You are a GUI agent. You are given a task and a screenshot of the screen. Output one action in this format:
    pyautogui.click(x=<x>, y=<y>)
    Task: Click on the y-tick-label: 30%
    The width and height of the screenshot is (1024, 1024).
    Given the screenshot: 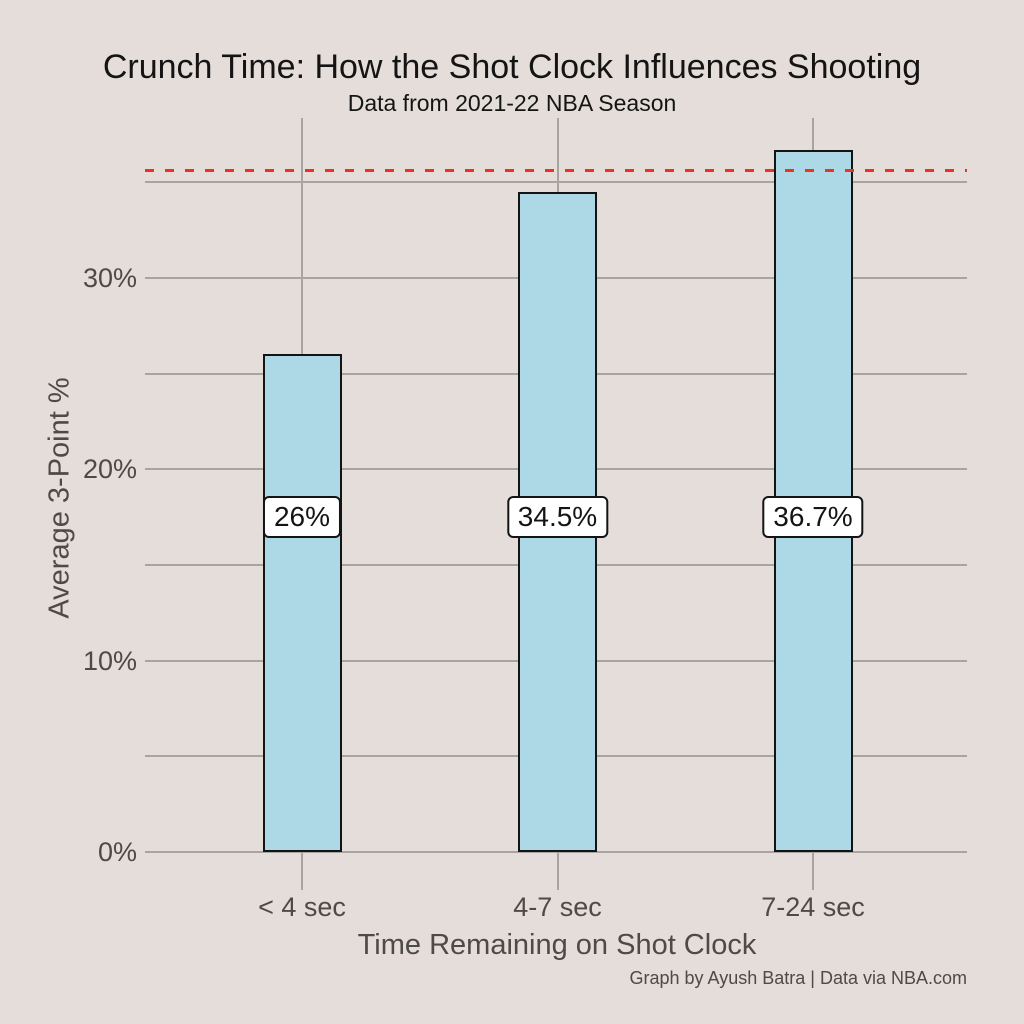 What is the action you would take?
    pyautogui.click(x=109, y=277)
    